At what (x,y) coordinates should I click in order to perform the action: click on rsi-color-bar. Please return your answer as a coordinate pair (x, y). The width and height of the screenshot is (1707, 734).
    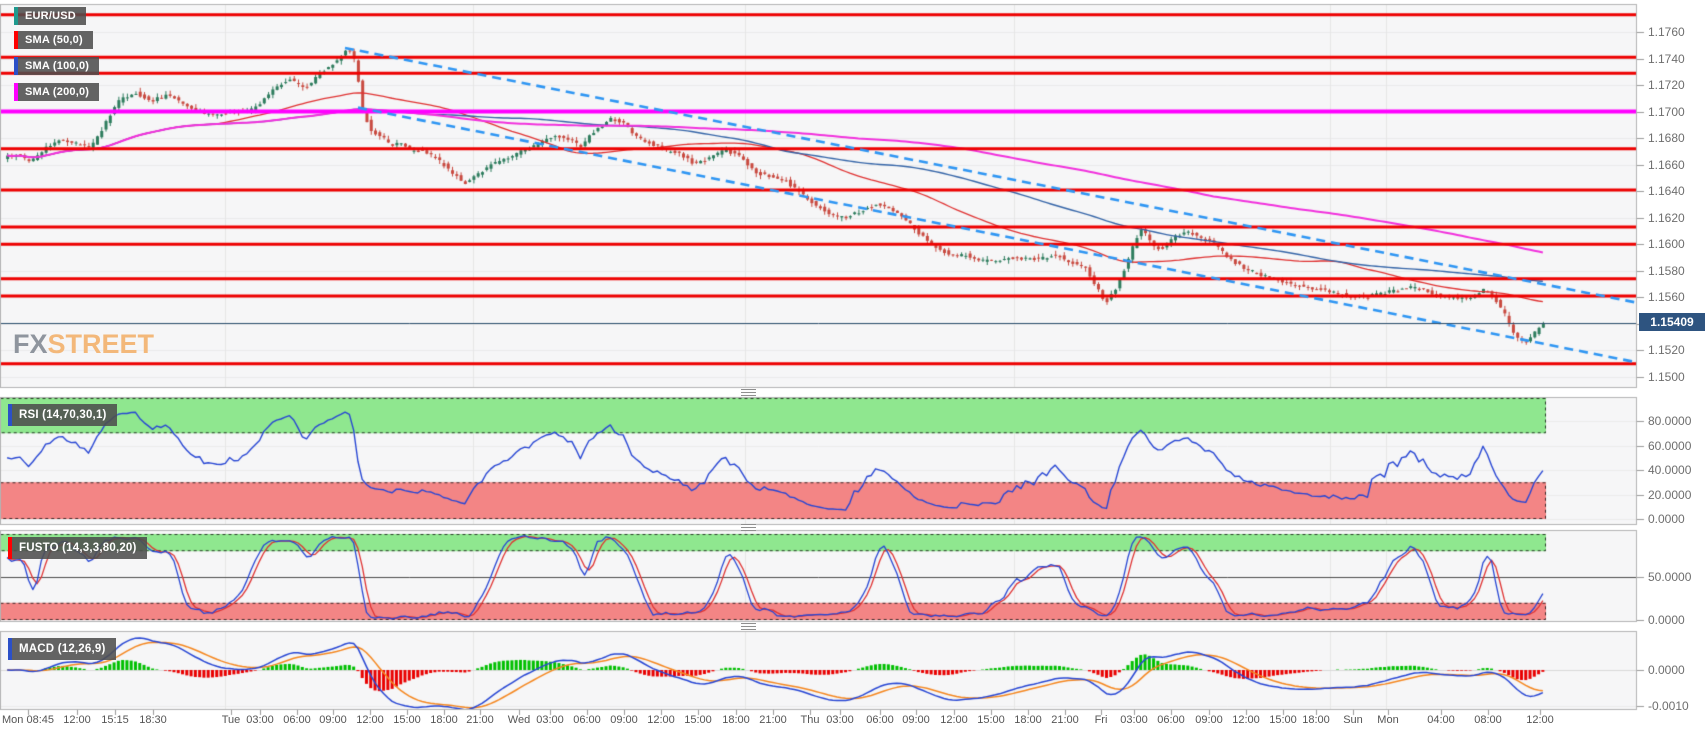
    Looking at the image, I should click on (10, 415).